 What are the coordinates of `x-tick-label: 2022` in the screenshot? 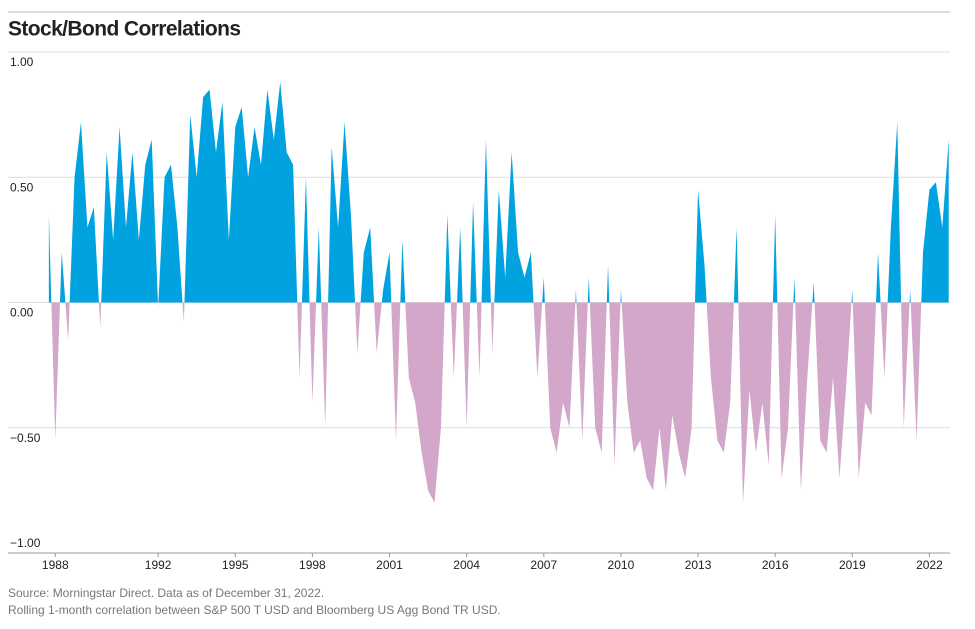 It's located at (929, 565).